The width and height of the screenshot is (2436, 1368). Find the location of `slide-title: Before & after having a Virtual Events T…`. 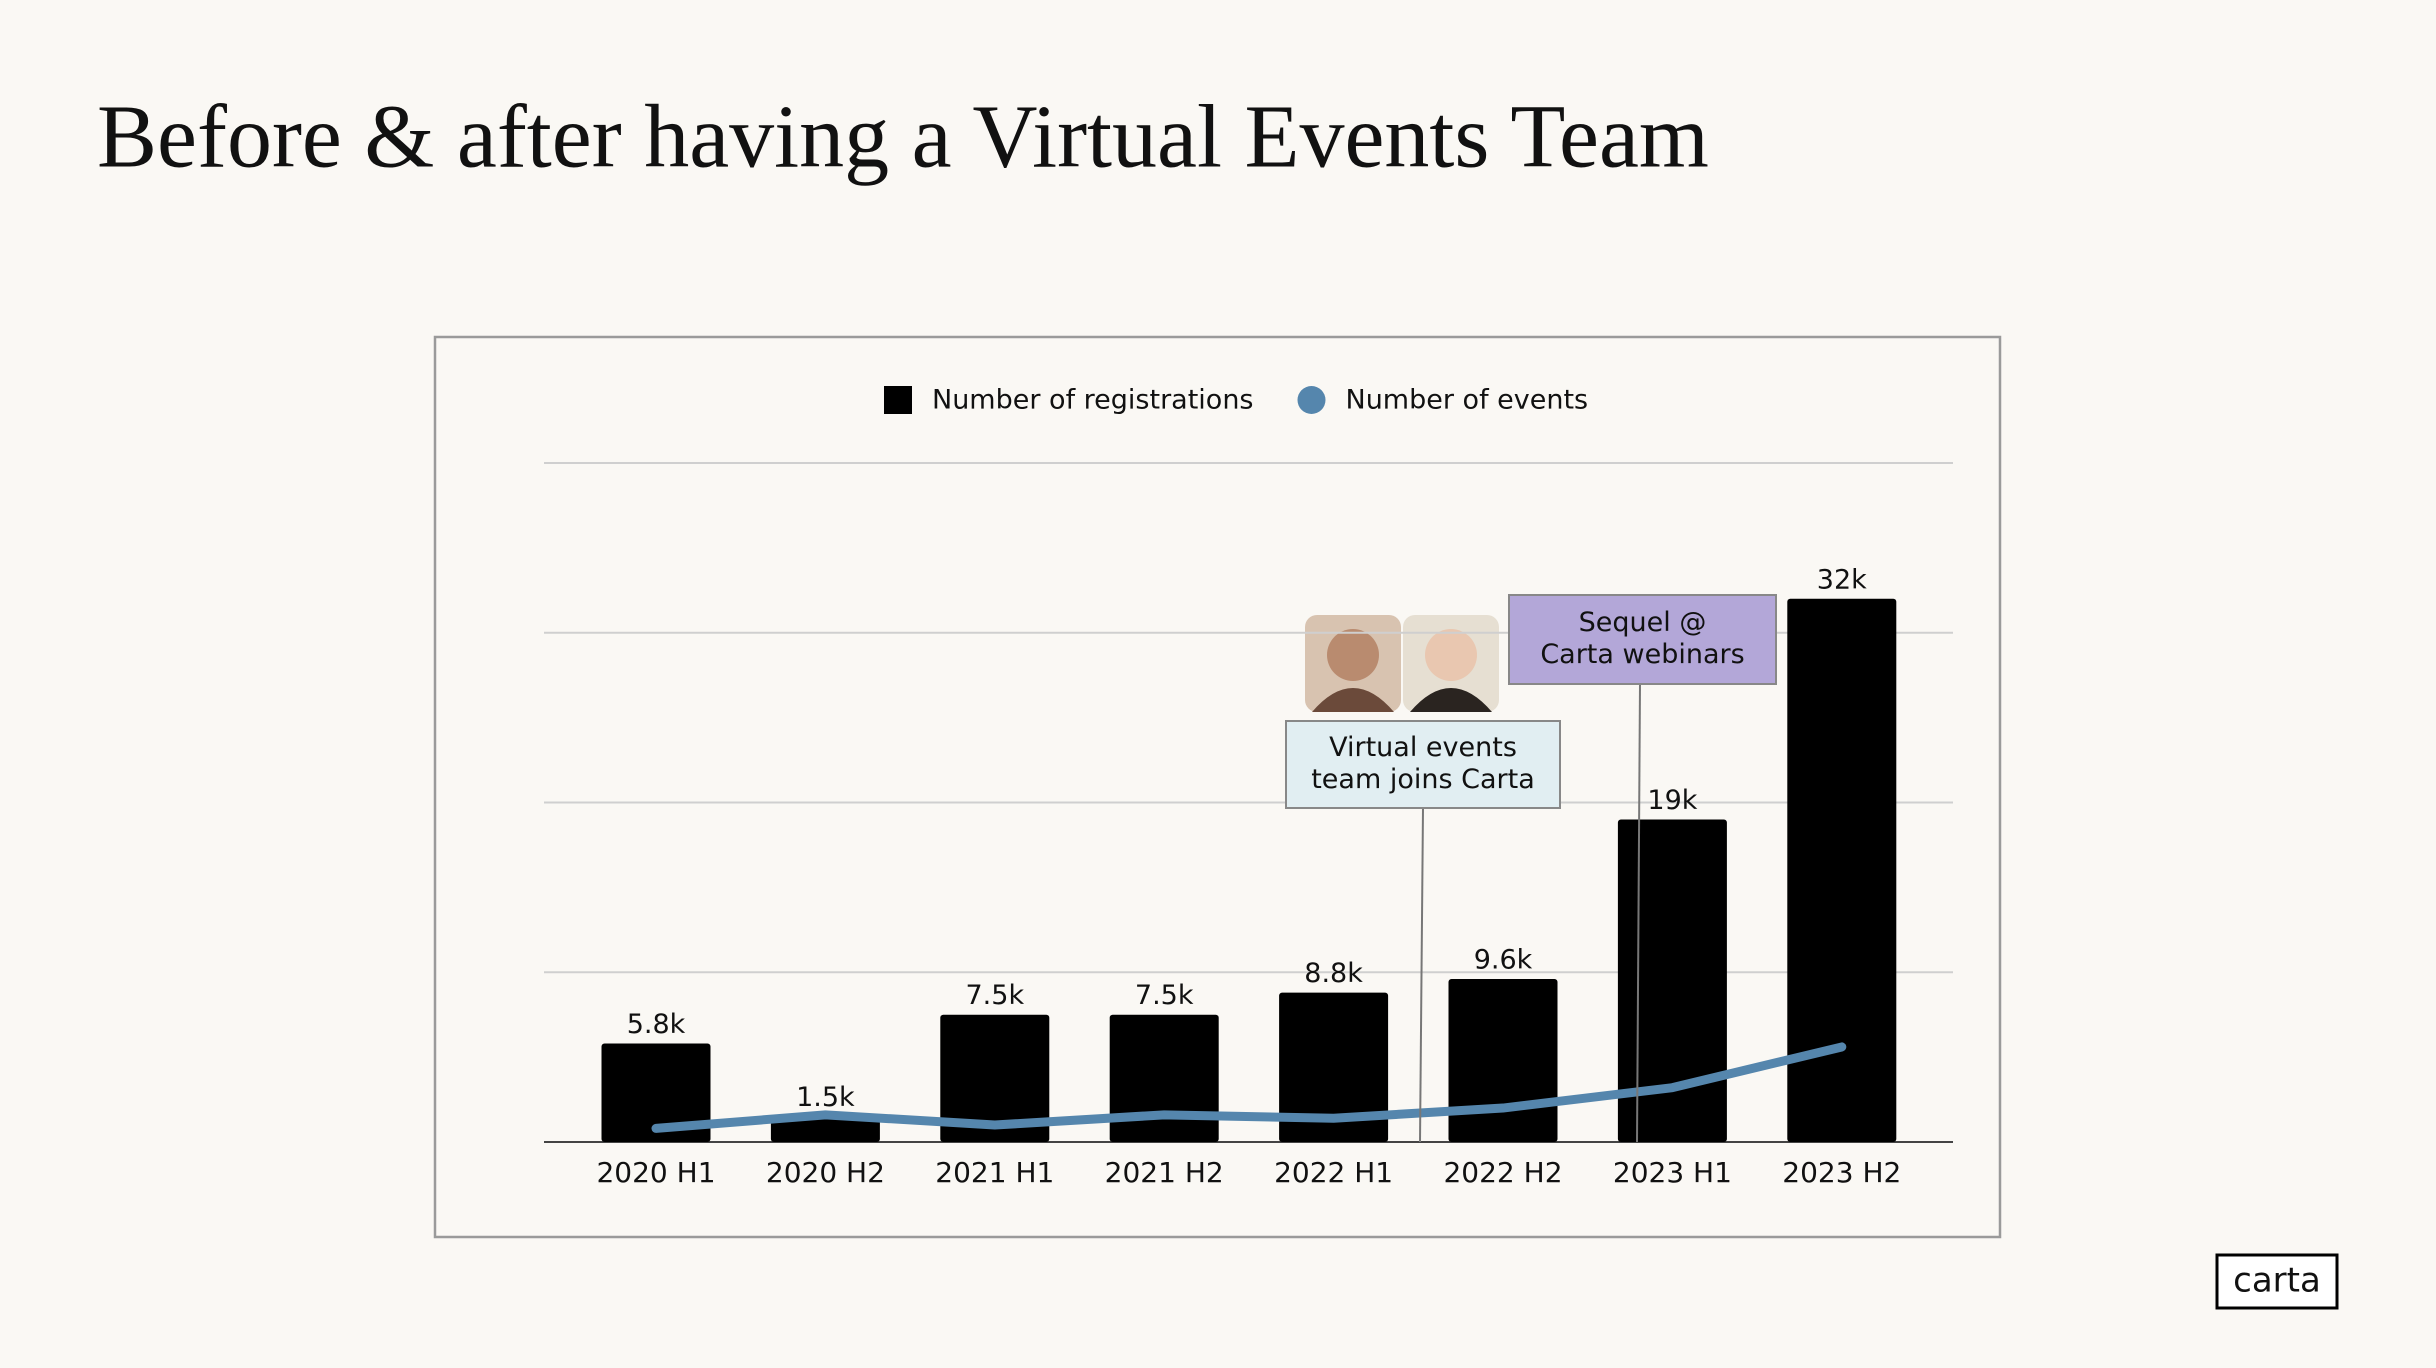

slide-title: Before & after having a Virtual Events T… is located at coordinates (903, 137).